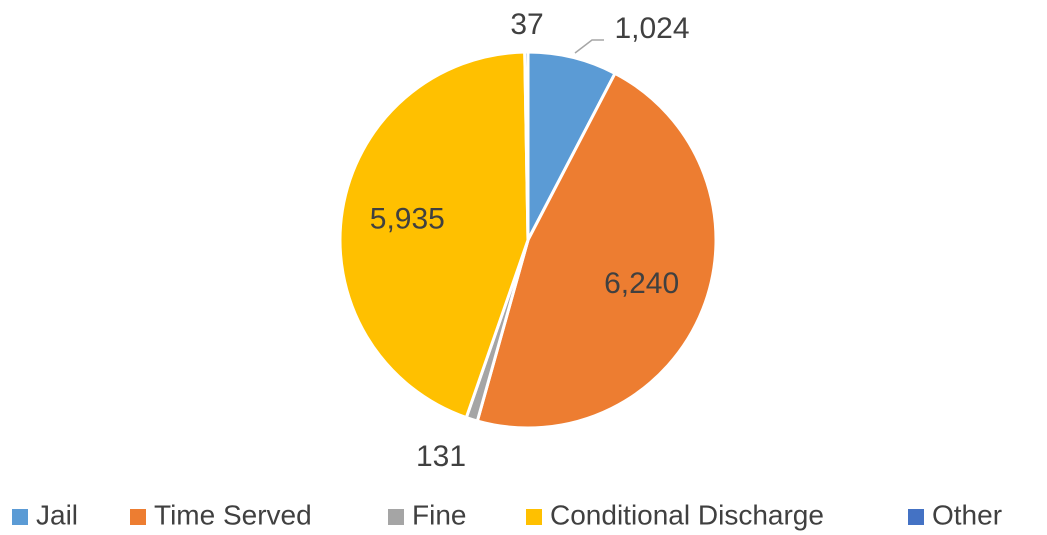  What do you see at coordinates (526, 24) in the screenshot?
I see `data-label: 37` at bounding box center [526, 24].